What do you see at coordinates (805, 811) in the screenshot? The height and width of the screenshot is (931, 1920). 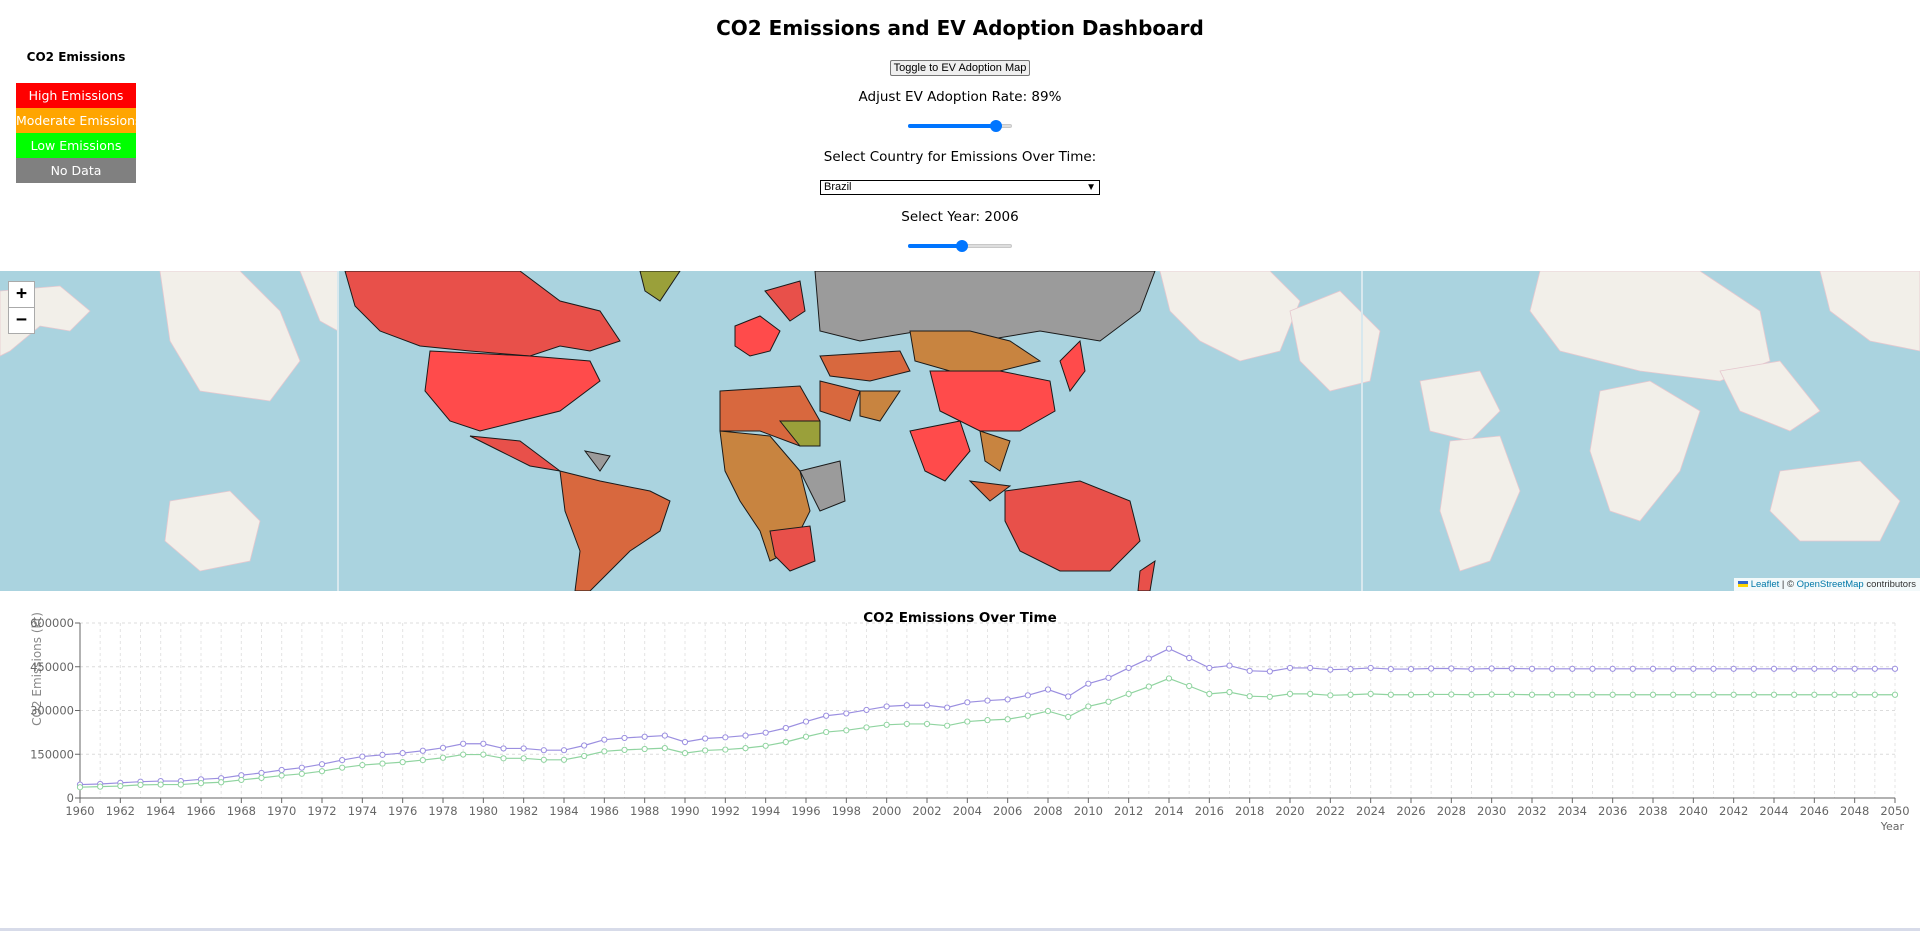 I see `x-tick-label: 1996` at bounding box center [805, 811].